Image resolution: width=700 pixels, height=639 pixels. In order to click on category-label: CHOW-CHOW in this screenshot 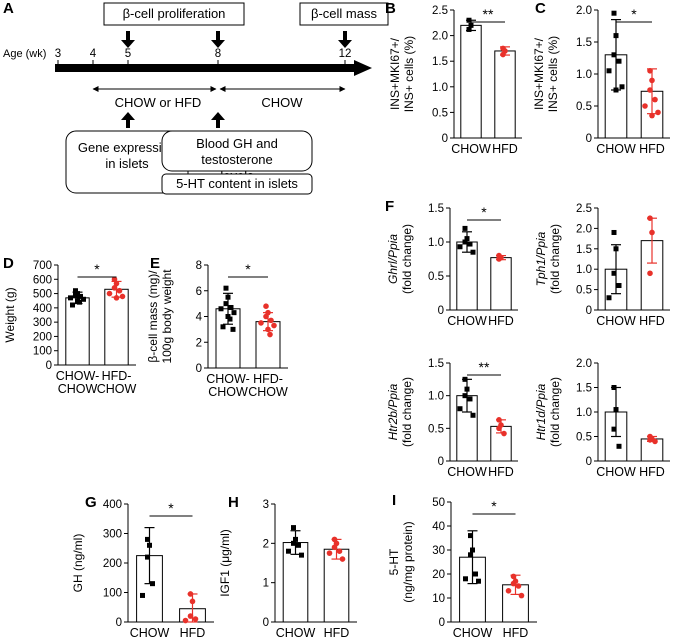, I will do `click(78, 382)`.